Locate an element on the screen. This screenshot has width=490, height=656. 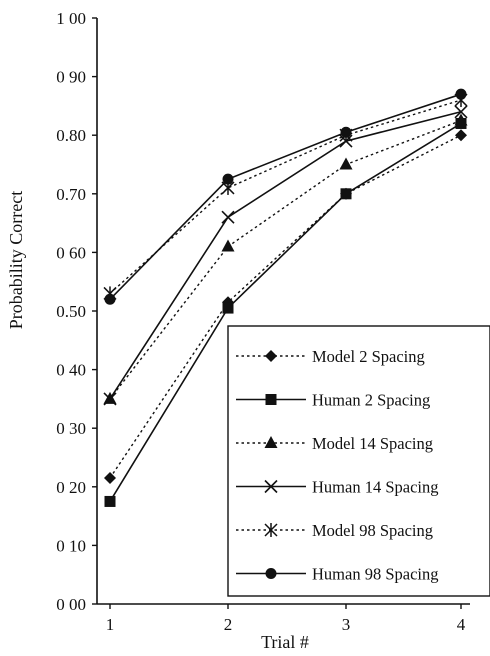
legend-label: Human 98 Spacing is located at coordinates (375, 574).